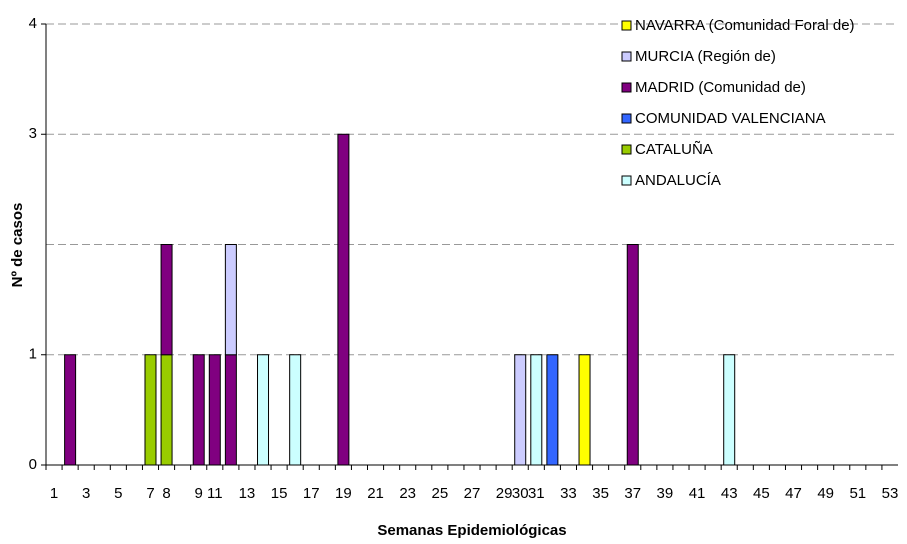 The height and width of the screenshot is (544, 907). Describe the element at coordinates (761, 493) in the screenshot. I see `x-tick-label: 45` at that location.